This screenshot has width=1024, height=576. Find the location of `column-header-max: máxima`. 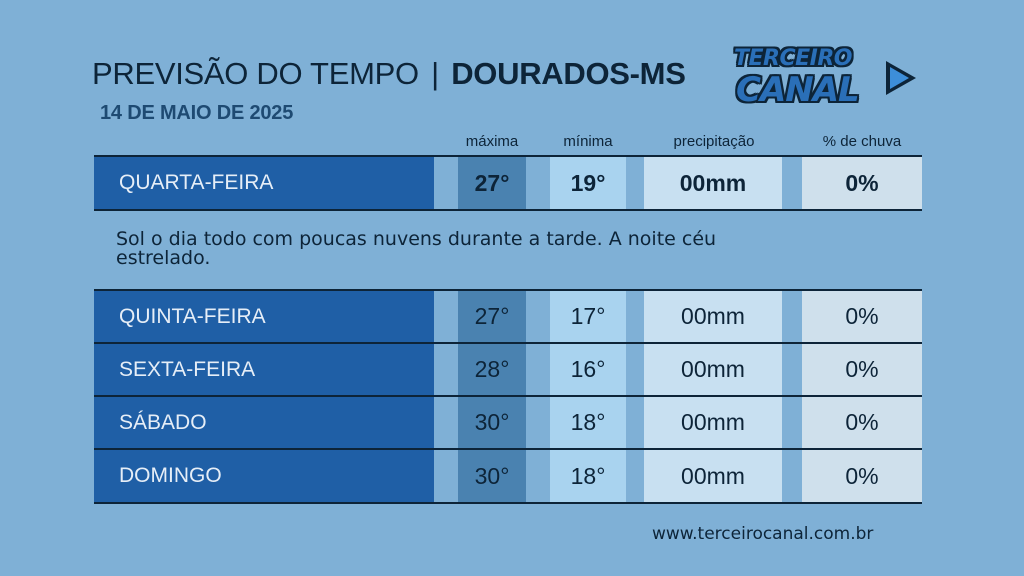

column-header-max: máxima is located at coordinates (492, 141).